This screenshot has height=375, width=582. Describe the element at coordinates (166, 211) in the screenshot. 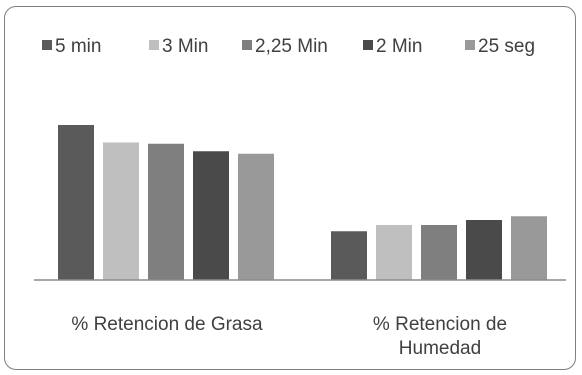

I see `bar-2-25-min-cat1` at that location.